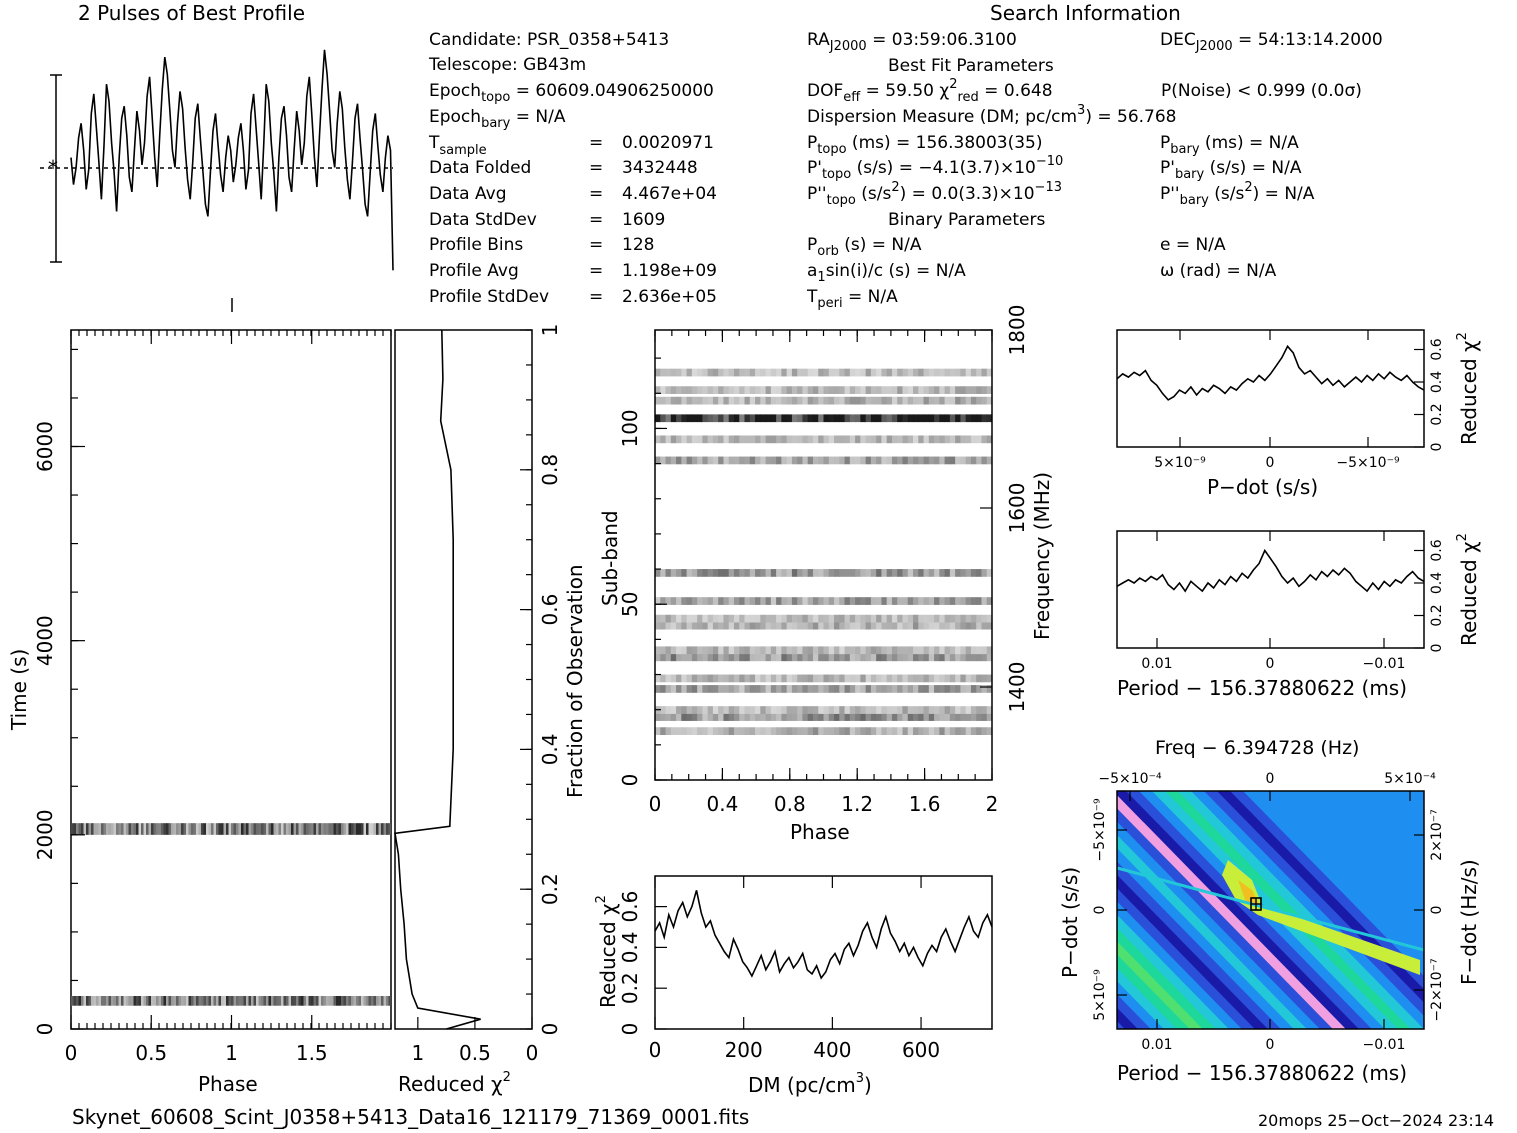 Image resolution: width=1517 pixels, height=1133 pixels. Describe the element at coordinates (45, 834) in the screenshot. I see `time-phase-ytick-label: 2000` at that location.